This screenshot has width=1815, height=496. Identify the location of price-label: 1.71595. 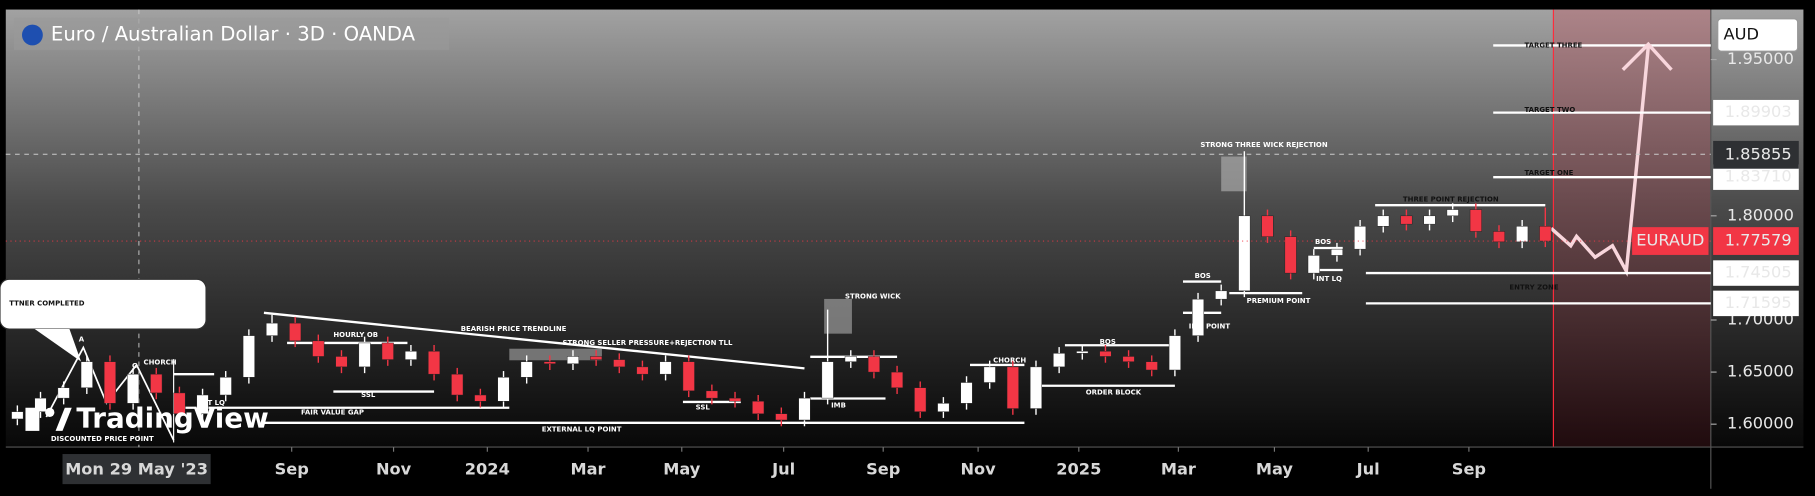
(1758, 302).